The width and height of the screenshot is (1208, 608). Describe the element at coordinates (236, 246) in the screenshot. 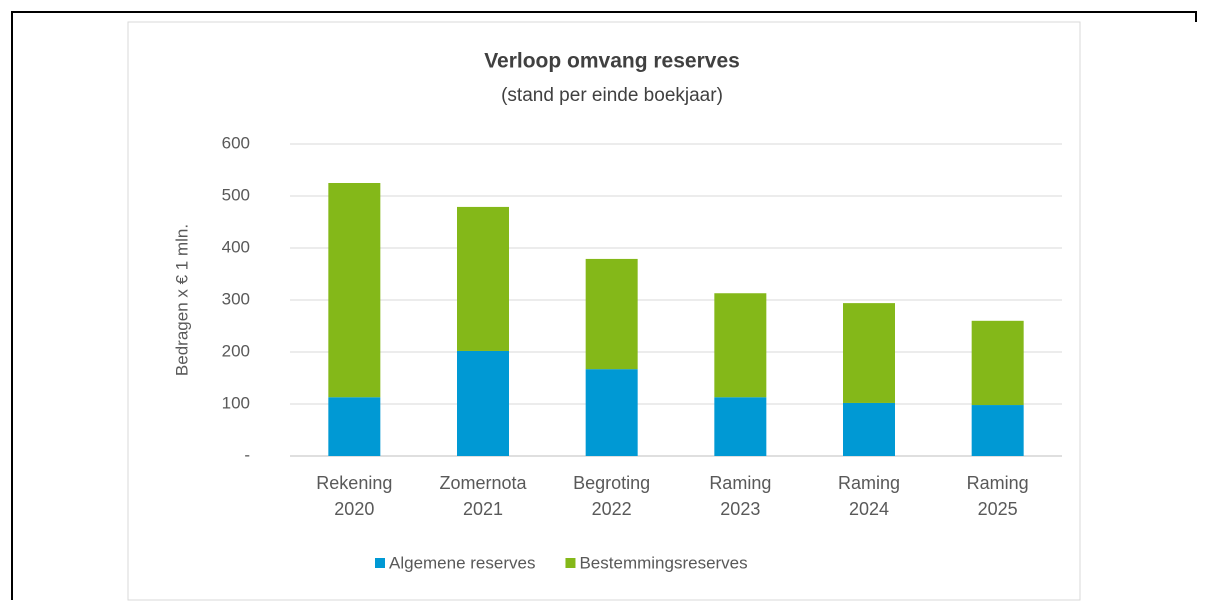

I see `y-tick-label: 400` at that location.